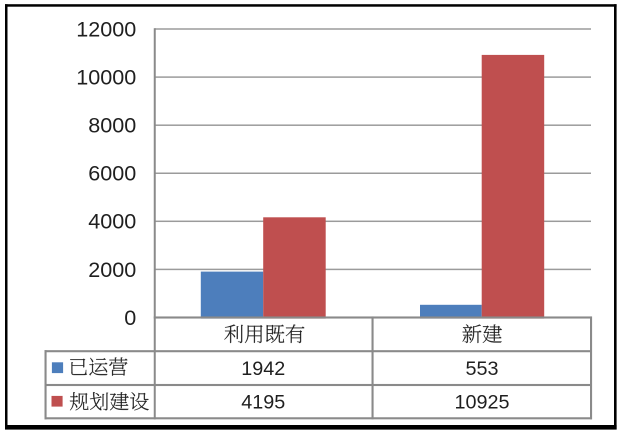 This screenshot has height=432, width=622. I want to click on svg-text: 1942, so click(263, 369).